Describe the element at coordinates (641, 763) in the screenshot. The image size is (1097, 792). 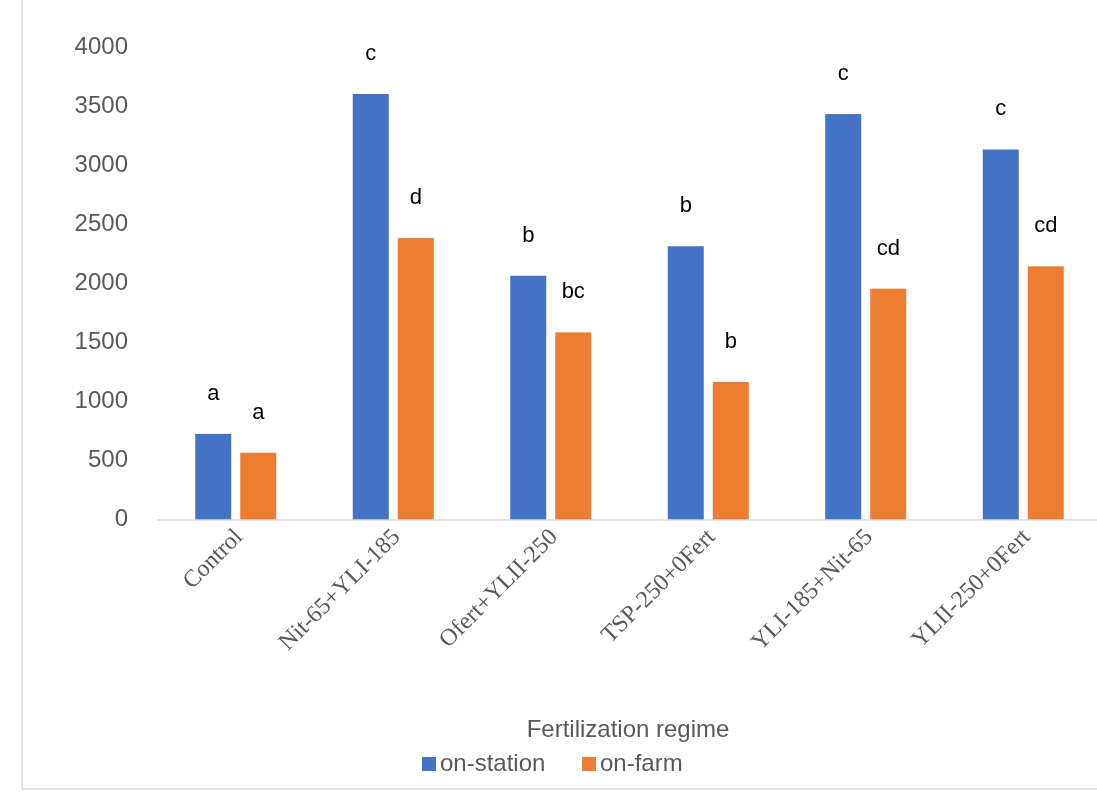
I see `legend-label: on-farm` at that location.